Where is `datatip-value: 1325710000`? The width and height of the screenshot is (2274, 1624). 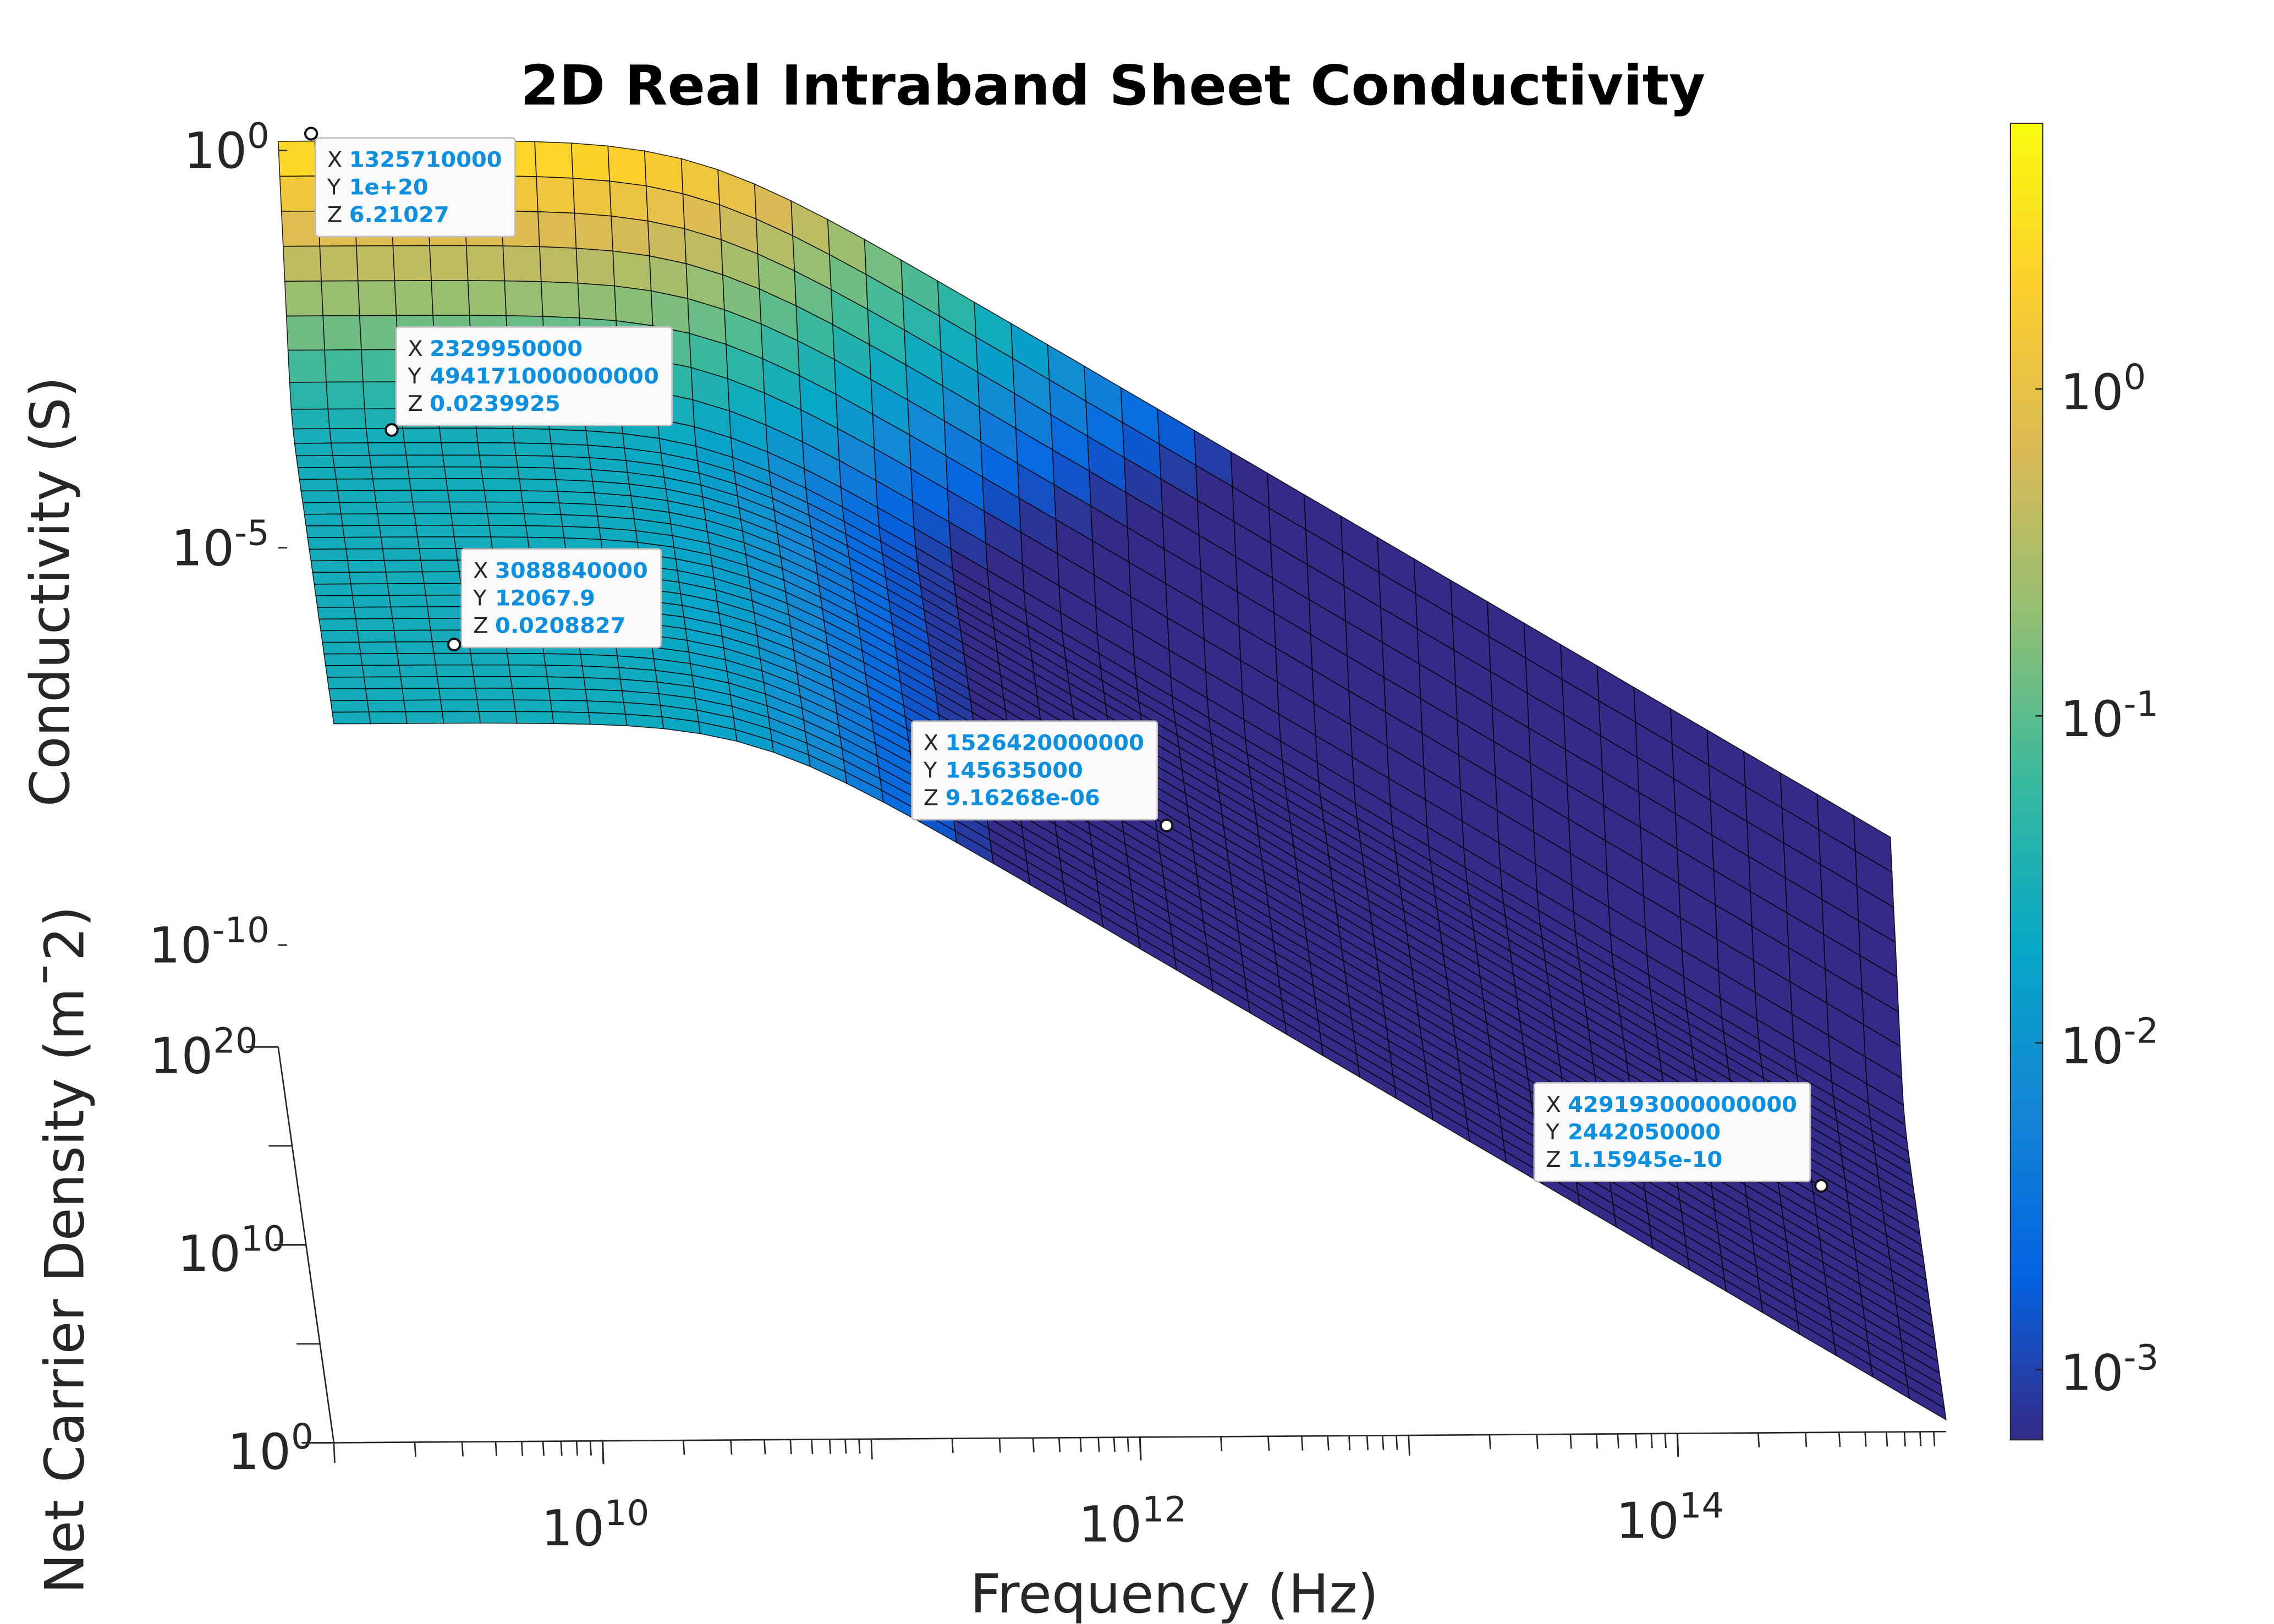
datatip-value: 1325710000 is located at coordinates (425, 160).